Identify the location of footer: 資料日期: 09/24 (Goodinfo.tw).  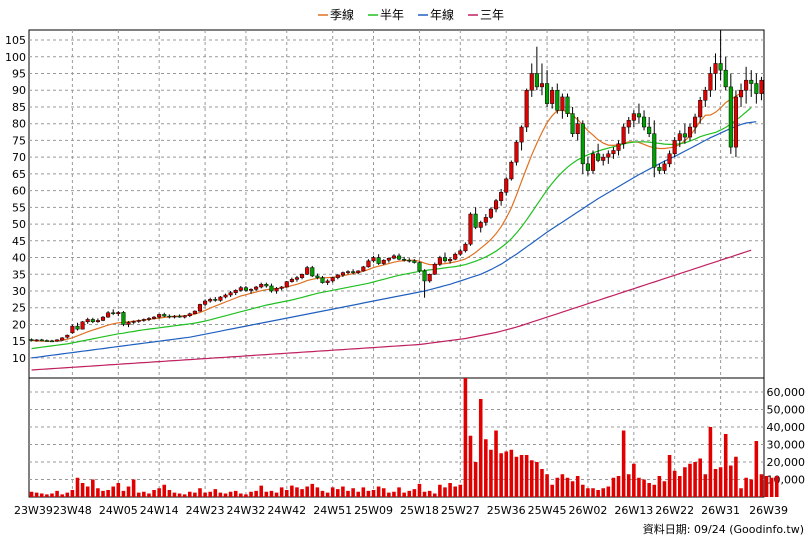
(723, 529).